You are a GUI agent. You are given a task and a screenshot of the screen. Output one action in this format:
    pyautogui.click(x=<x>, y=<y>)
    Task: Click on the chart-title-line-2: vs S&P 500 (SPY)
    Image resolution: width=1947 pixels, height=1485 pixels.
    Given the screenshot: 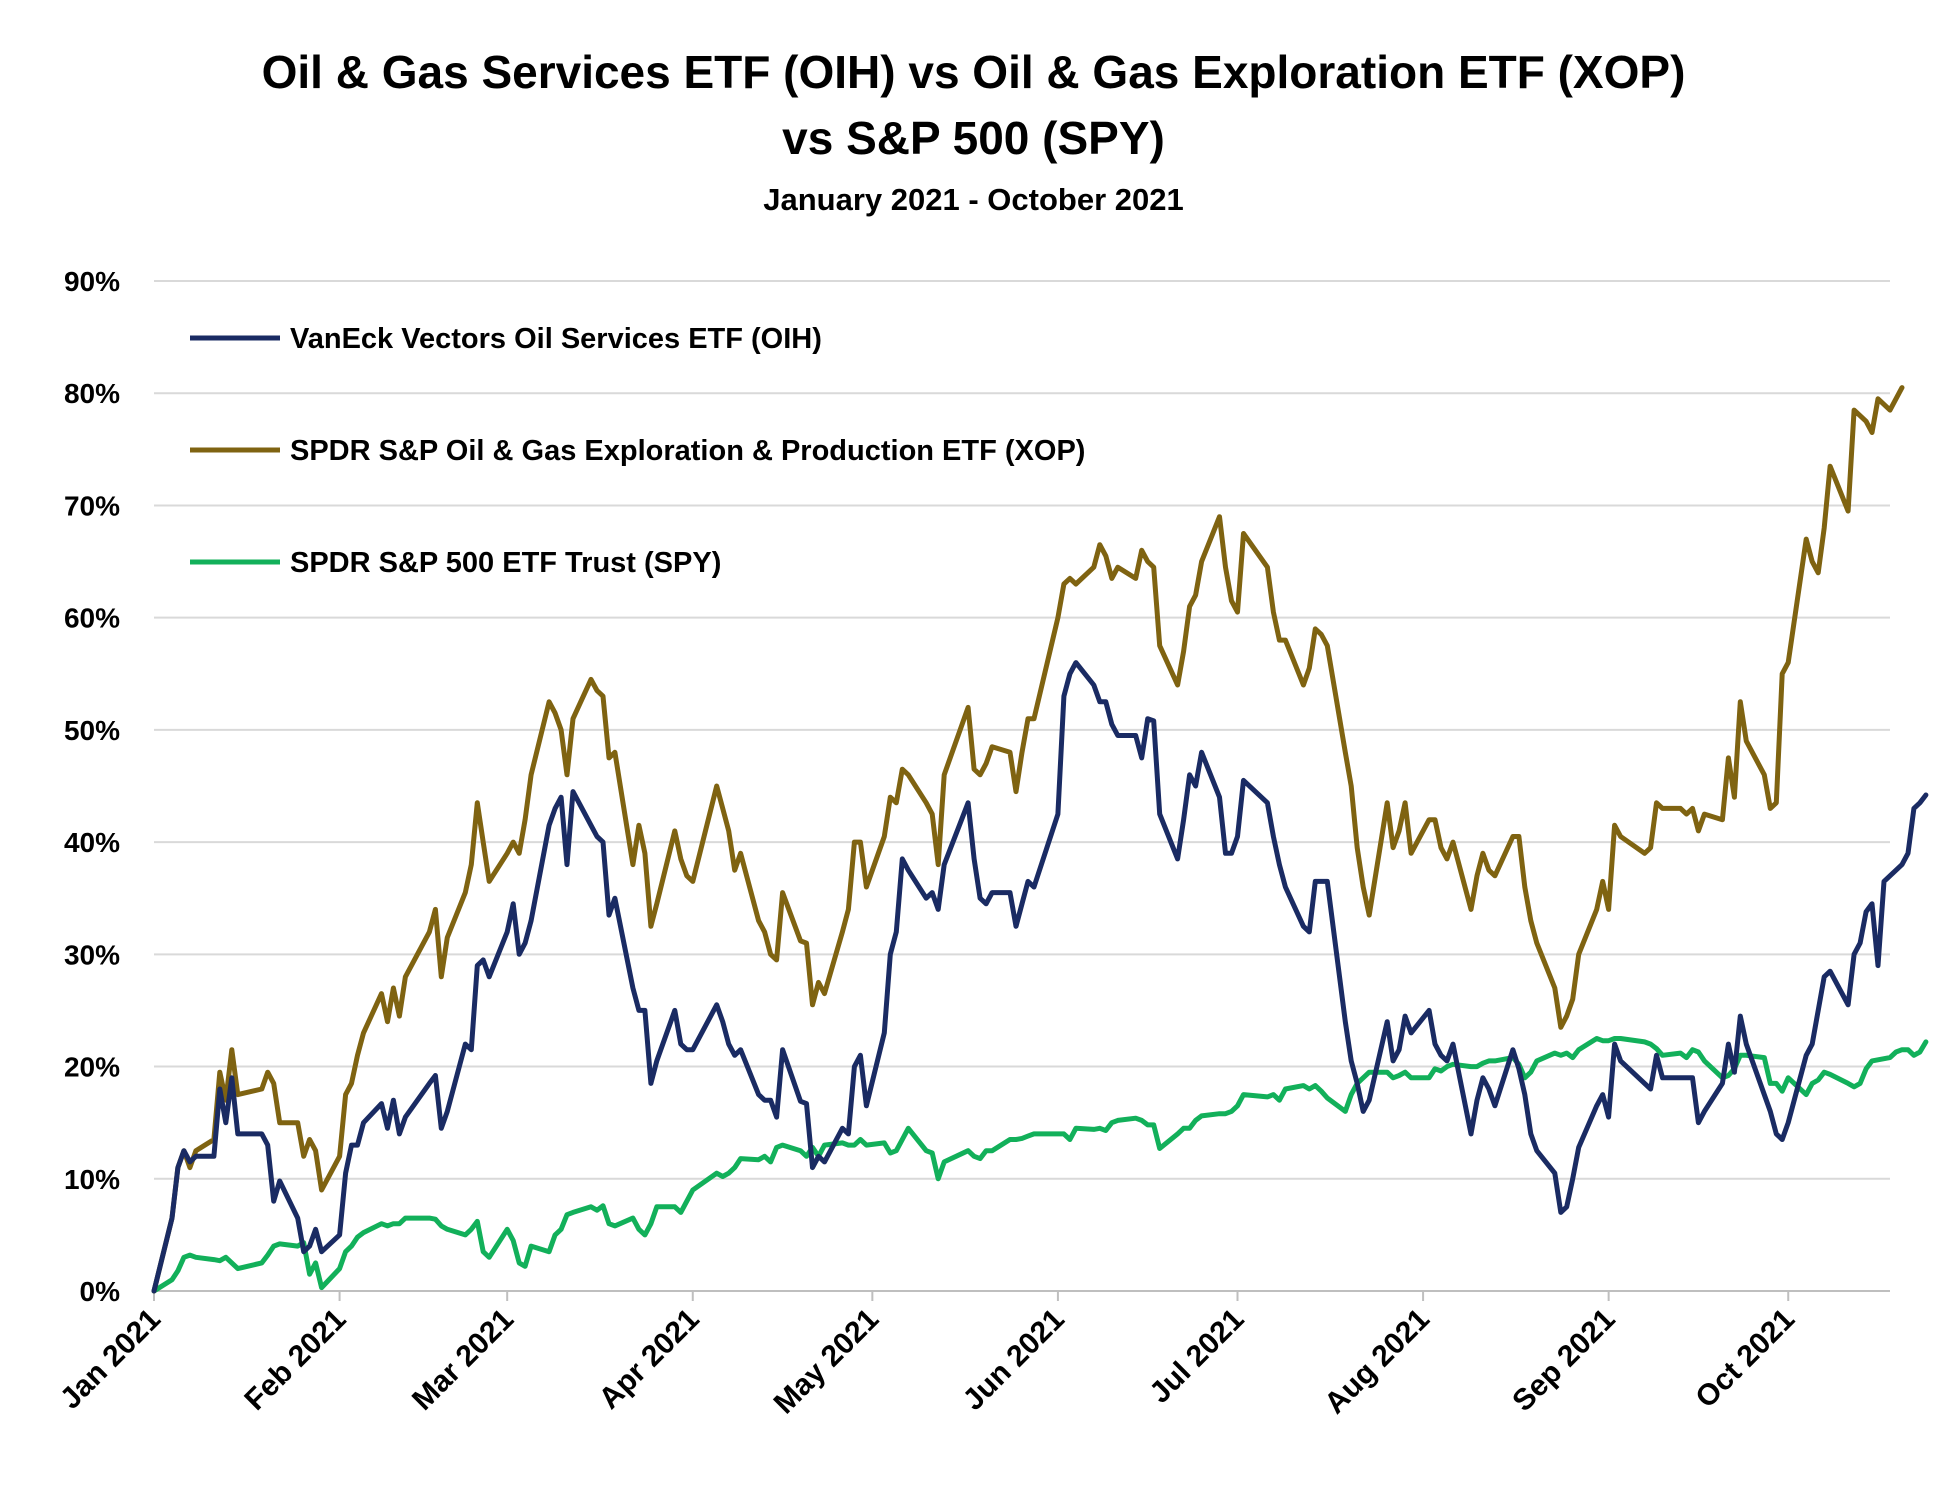 What is the action you would take?
    pyautogui.click(x=973, y=138)
    